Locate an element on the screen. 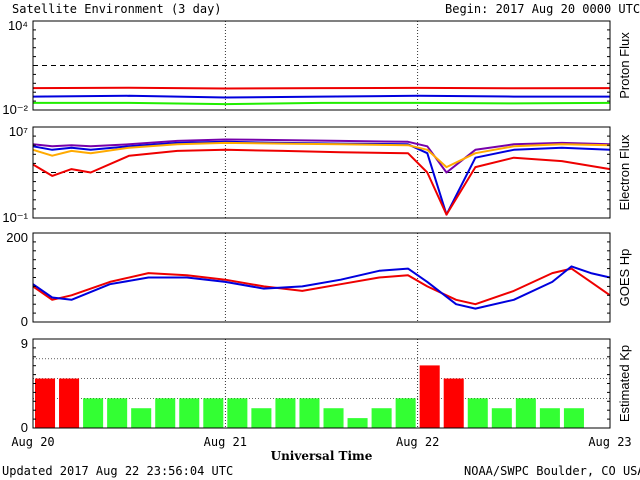 The image size is (640, 480). x-tick-label: Aug 22 is located at coordinates (417, 442).